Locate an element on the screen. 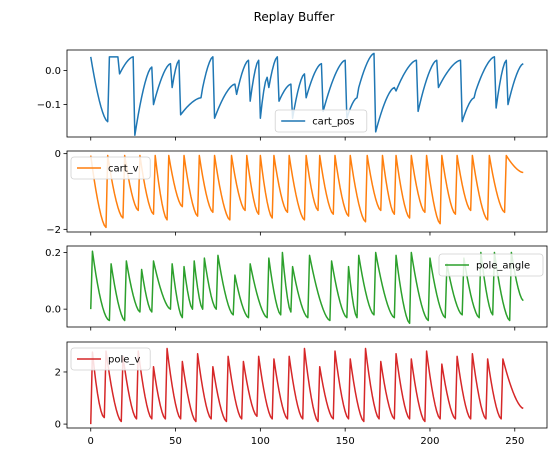 The width and height of the screenshot is (559, 461). series-line-cart_v is located at coordinates (307, 191).